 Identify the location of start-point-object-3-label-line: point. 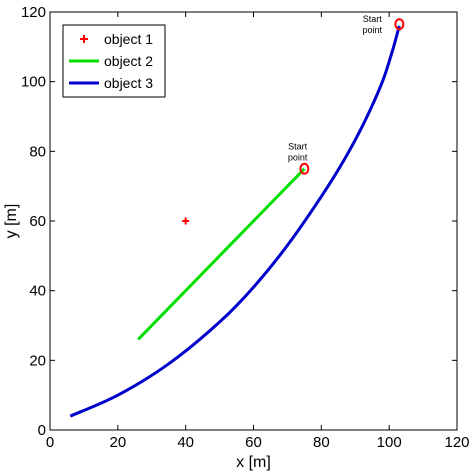
(372, 30).